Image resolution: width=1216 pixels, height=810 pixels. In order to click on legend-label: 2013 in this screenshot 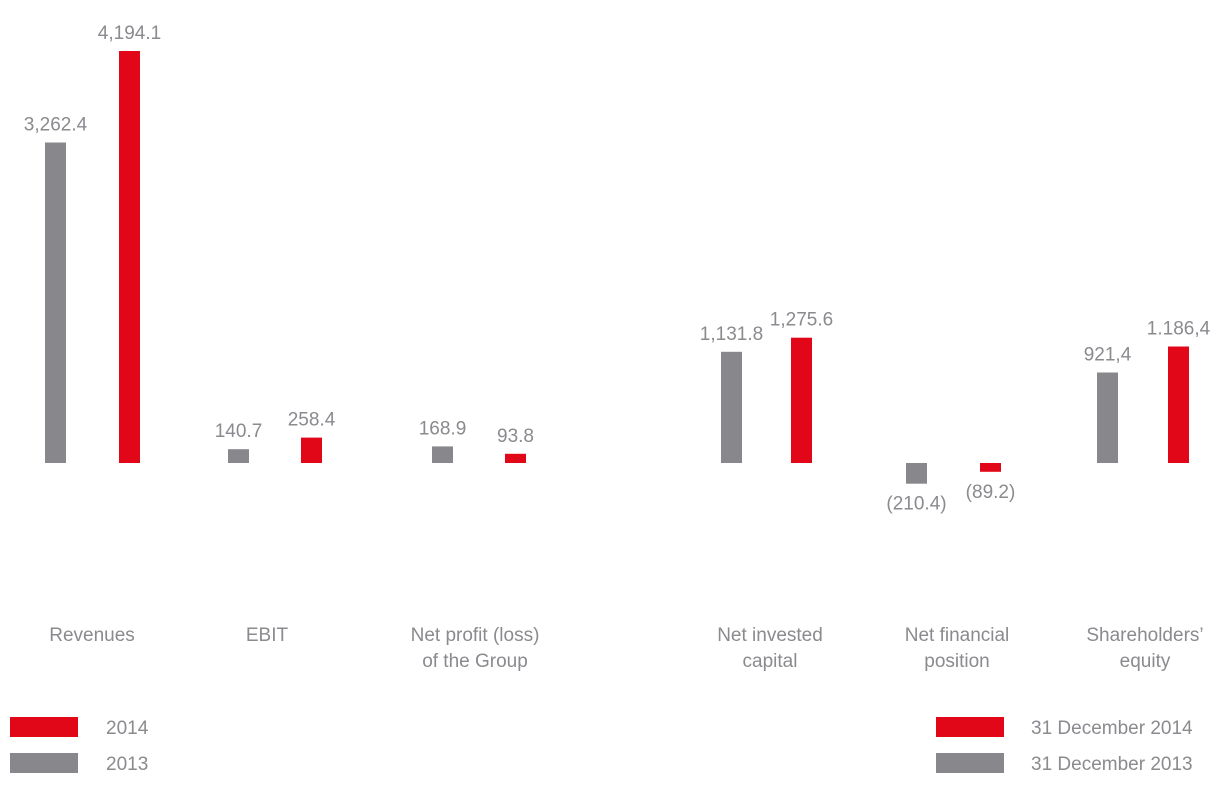, I will do `click(127, 764)`.